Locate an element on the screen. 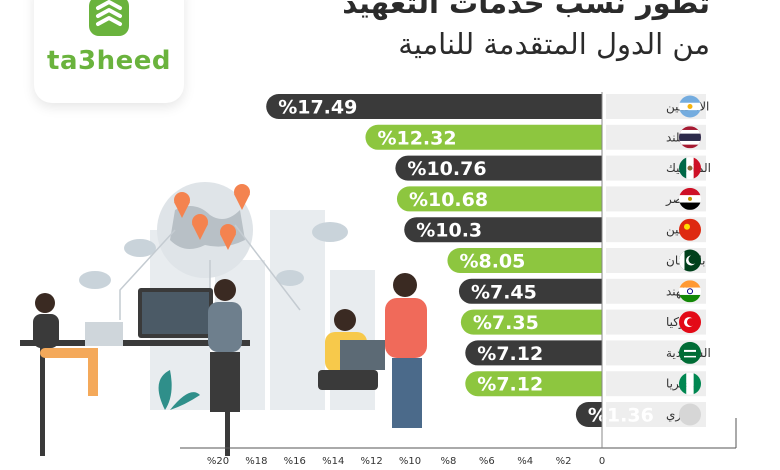 This screenshot has width=780, height=470. bar-row: %8.05باكستان is located at coordinates (576, 260).